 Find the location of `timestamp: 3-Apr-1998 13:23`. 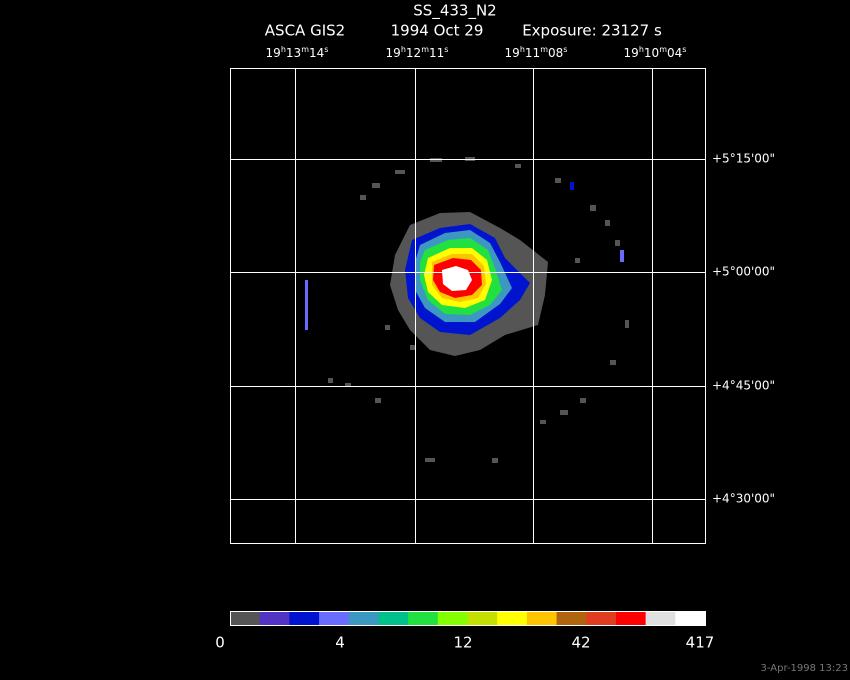

timestamp: 3-Apr-1998 13:23 is located at coordinates (804, 668).